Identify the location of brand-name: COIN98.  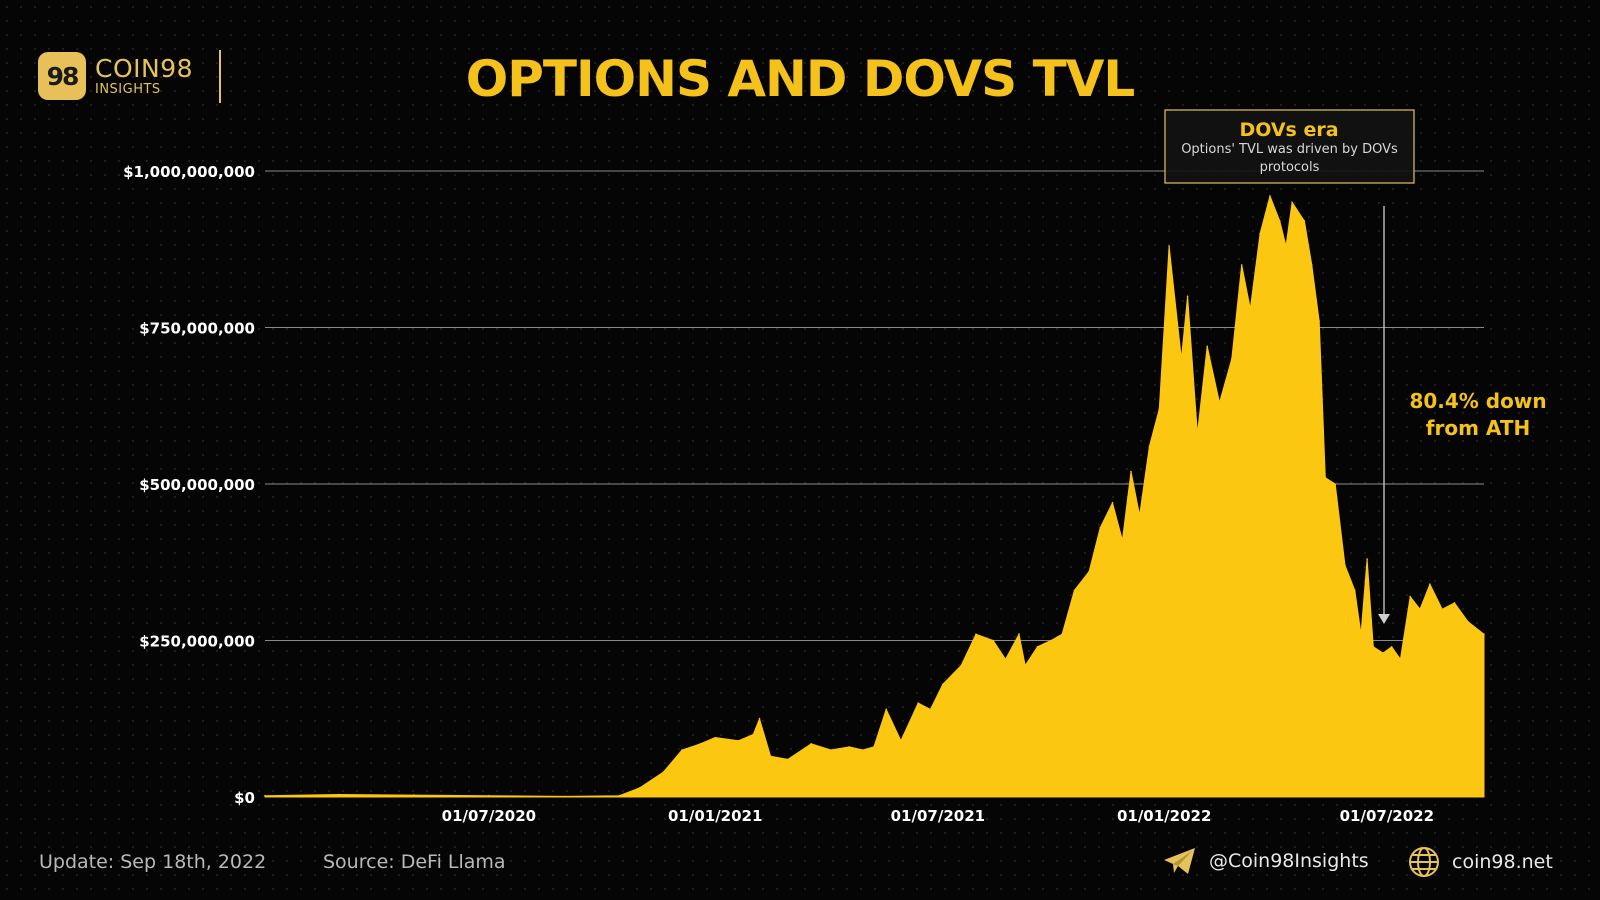
(144, 68).